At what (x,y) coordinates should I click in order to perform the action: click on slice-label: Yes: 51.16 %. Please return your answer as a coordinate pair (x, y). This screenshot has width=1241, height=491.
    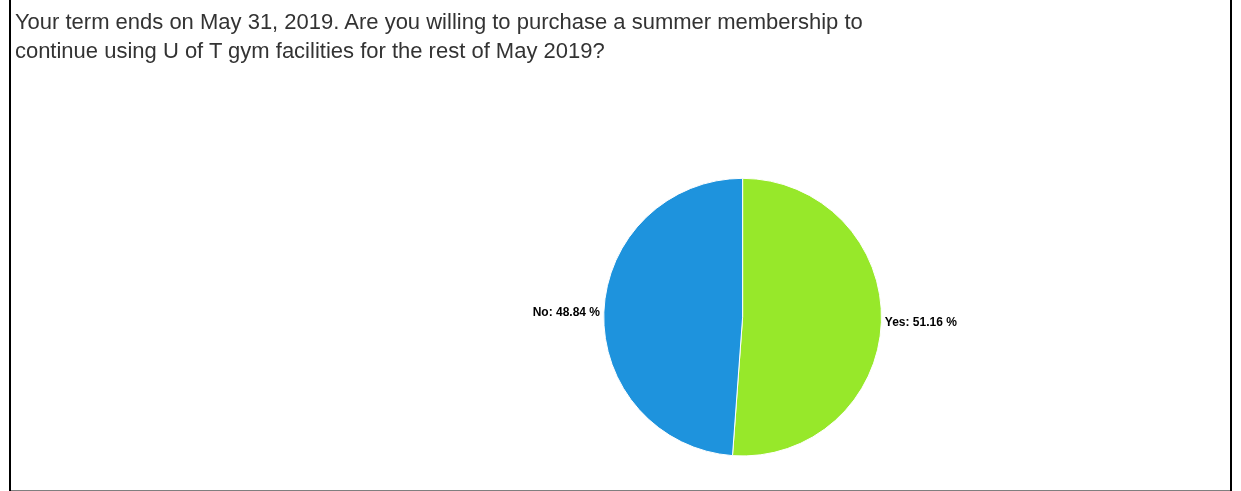
    Looking at the image, I should click on (921, 322).